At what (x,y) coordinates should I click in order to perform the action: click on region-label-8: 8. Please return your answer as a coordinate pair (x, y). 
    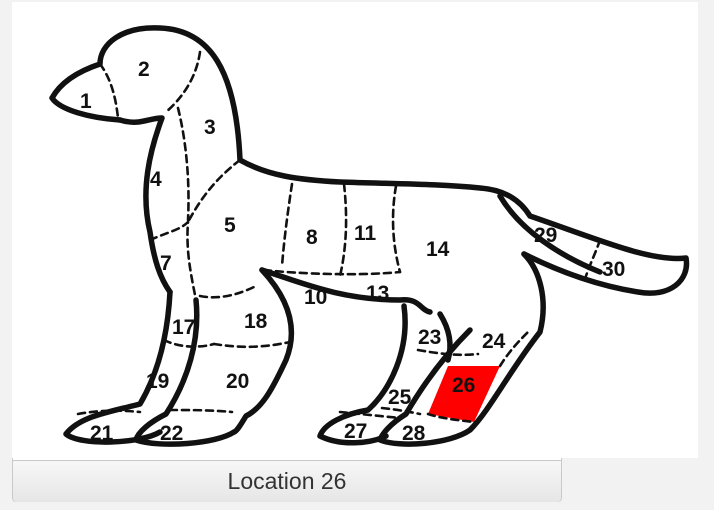
    Looking at the image, I should click on (312, 237).